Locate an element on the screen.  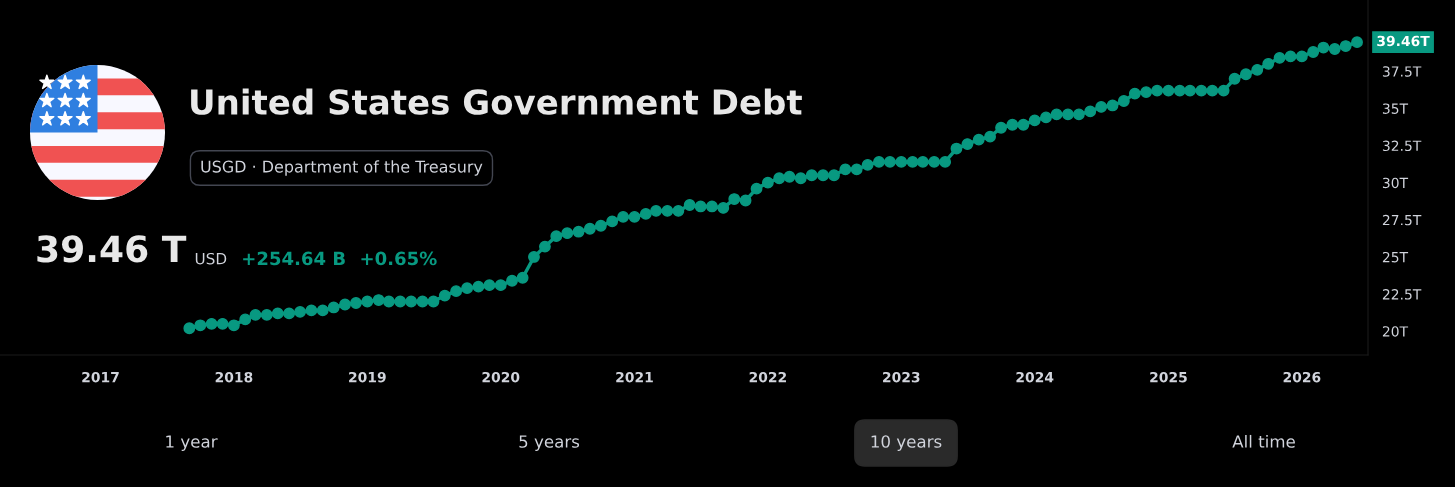
x-tick-label: 2019 is located at coordinates (367, 377).